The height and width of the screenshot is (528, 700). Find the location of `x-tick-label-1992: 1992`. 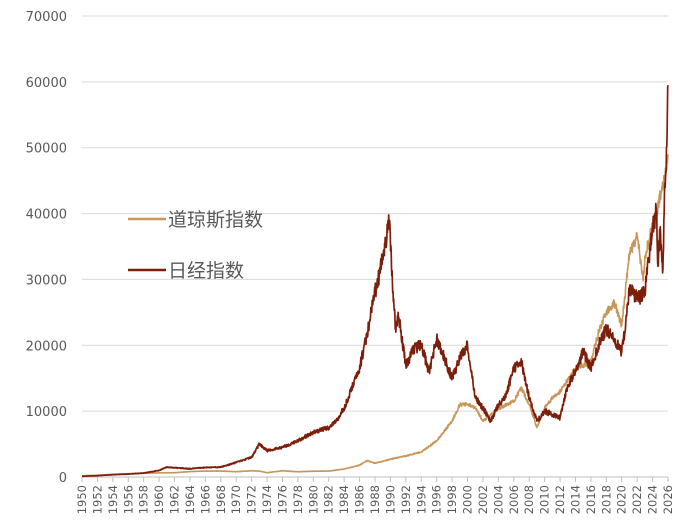

x-tick-label-1992: 1992 is located at coordinates (406, 499).